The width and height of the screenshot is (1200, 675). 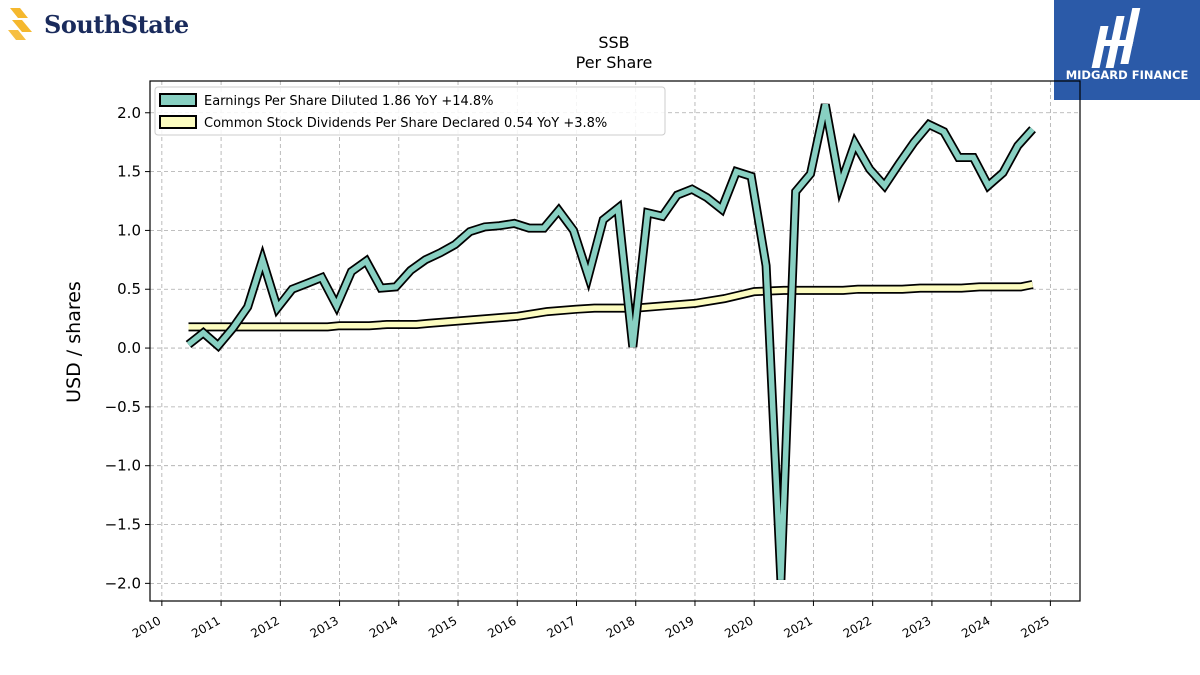 I want to click on y-tick-label: −1.0, so click(x=123, y=466).